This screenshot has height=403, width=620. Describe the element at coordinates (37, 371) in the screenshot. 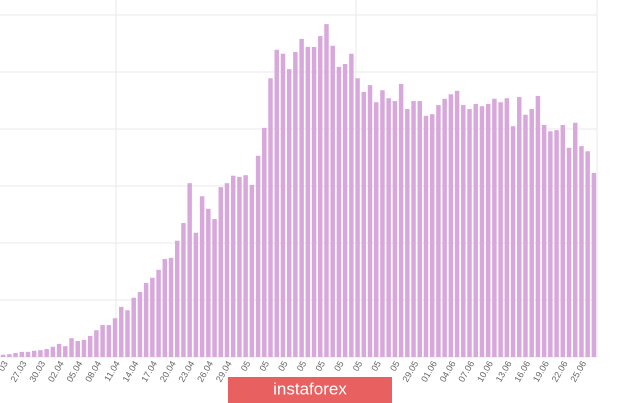

I see `x-tick-label: 30.03` at that location.